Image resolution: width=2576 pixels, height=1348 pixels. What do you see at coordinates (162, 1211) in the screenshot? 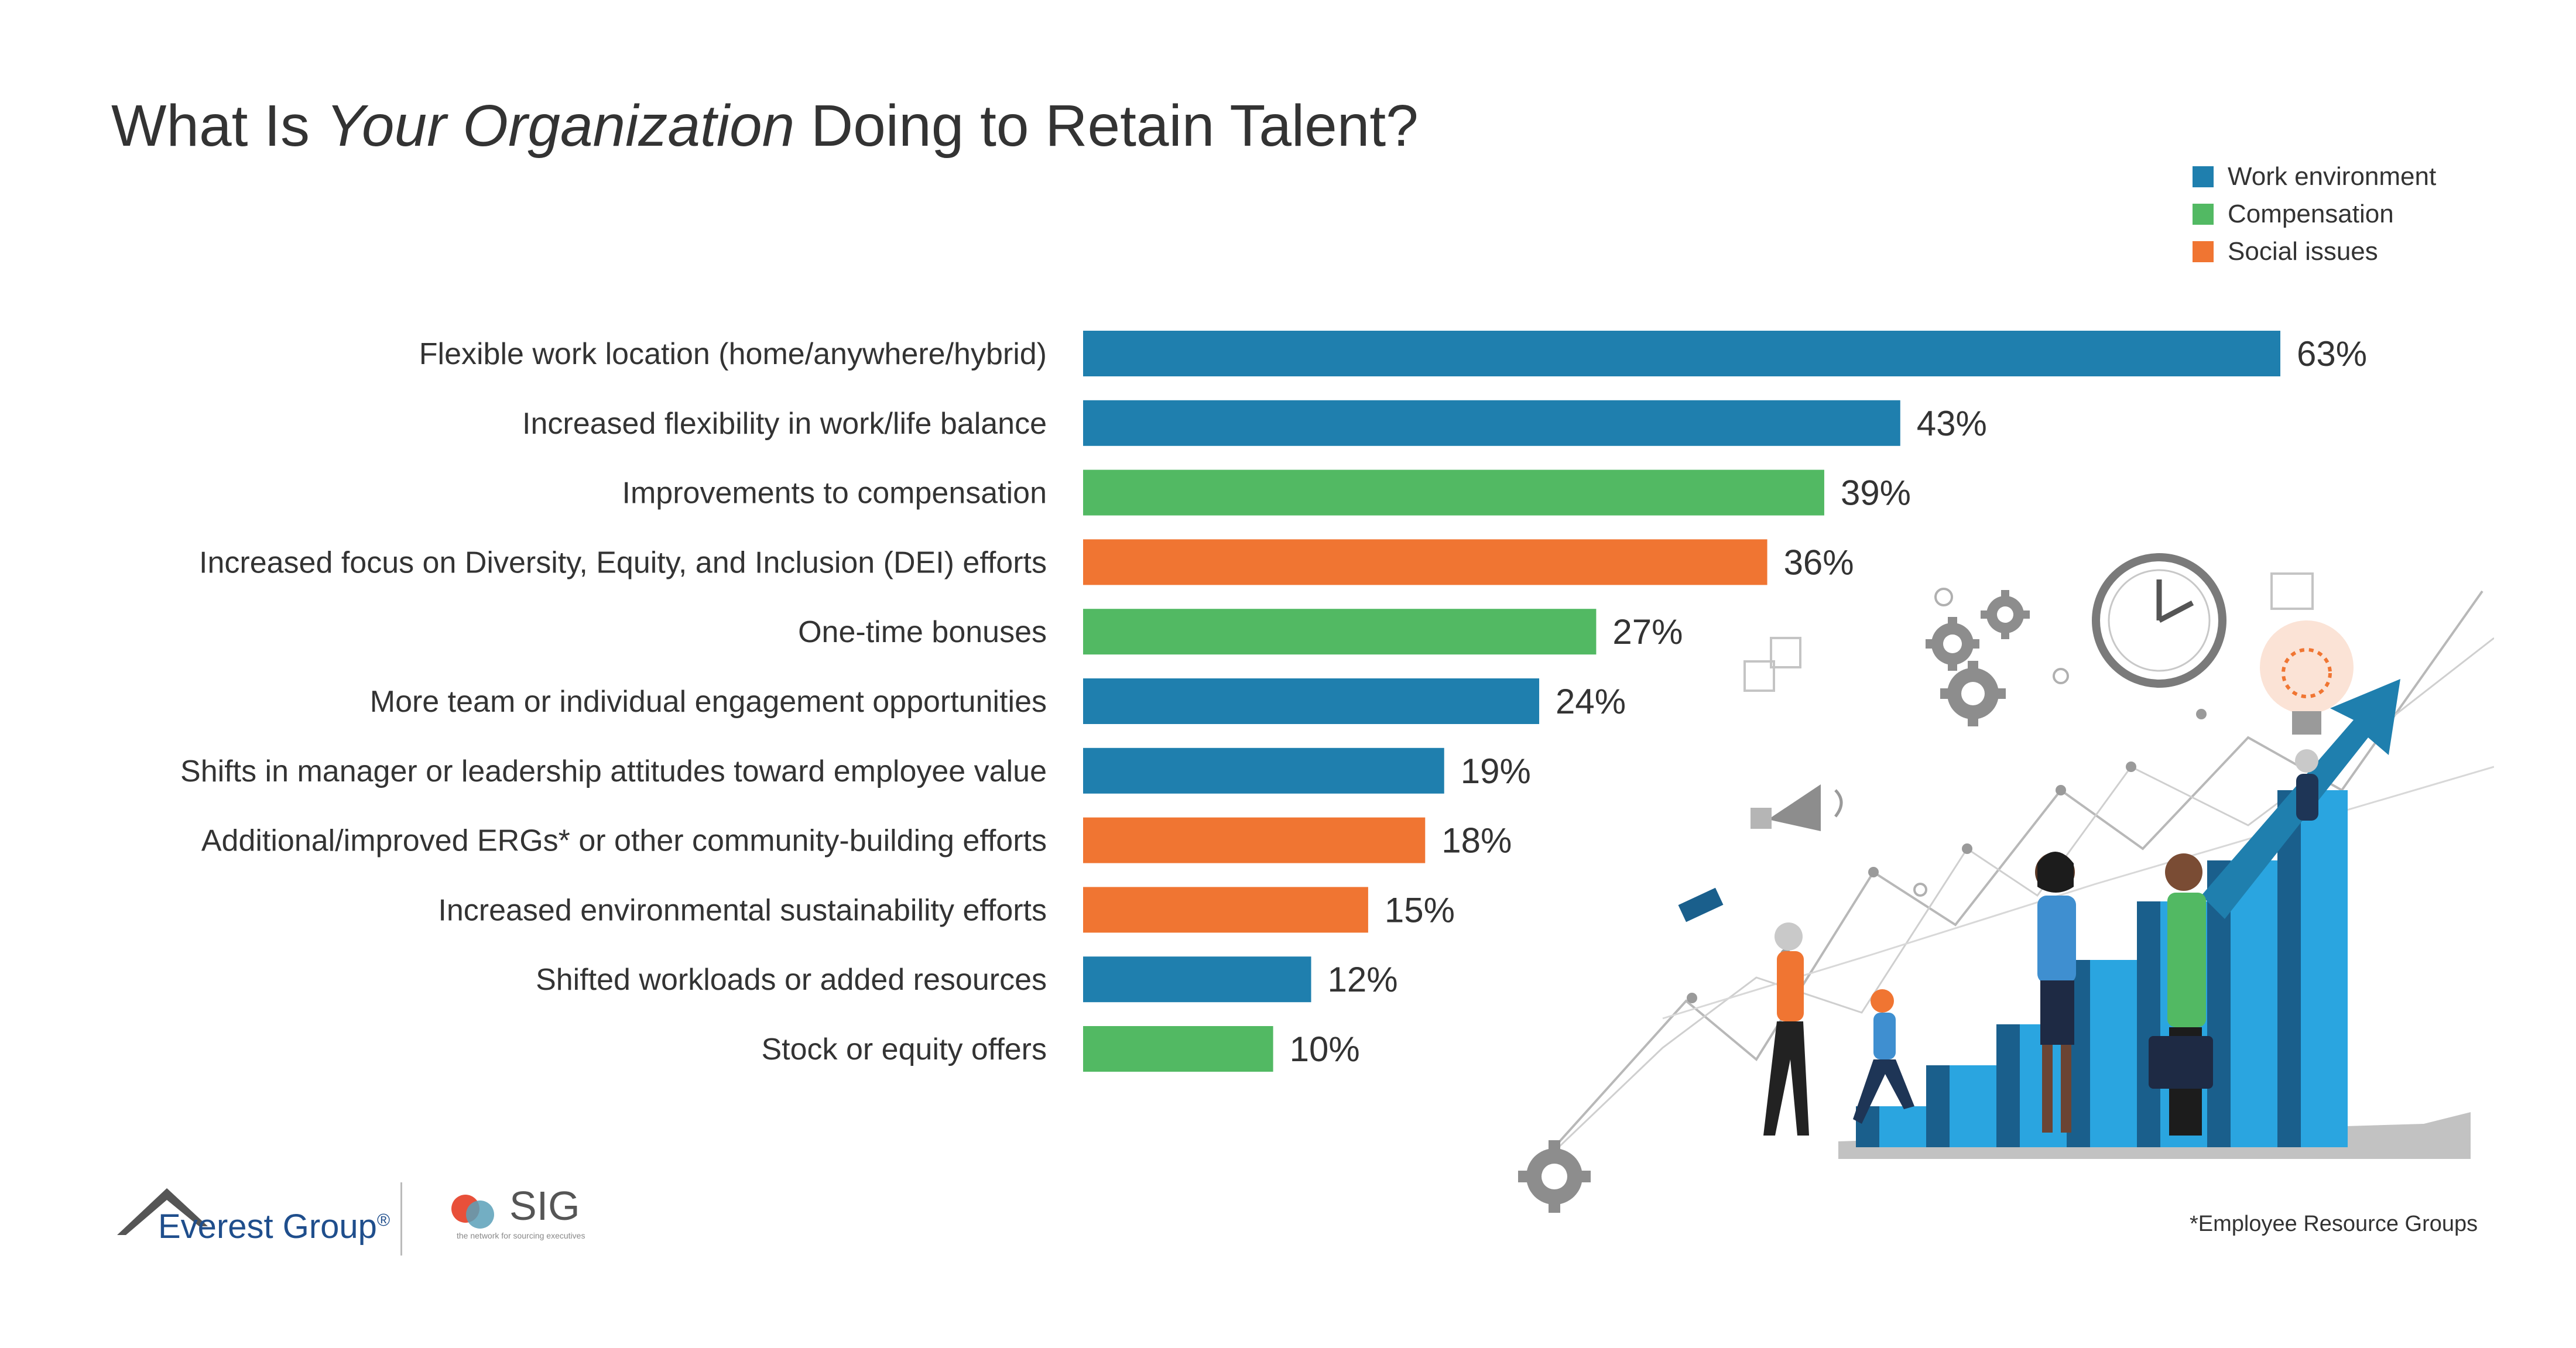
I see `everest-logo-mark` at bounding box center [162, 1211].